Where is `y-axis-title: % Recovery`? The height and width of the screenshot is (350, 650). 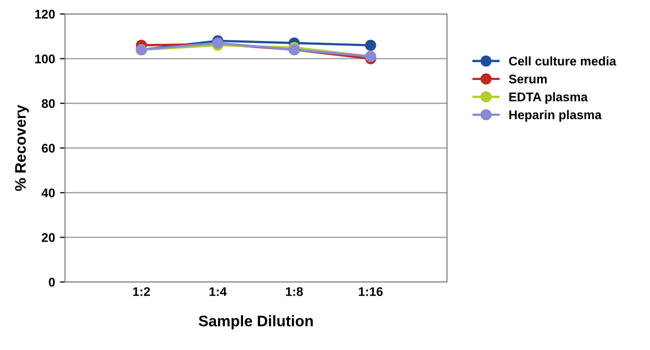
y-axis-title: % Recovery is located at coordinates (22, 147).